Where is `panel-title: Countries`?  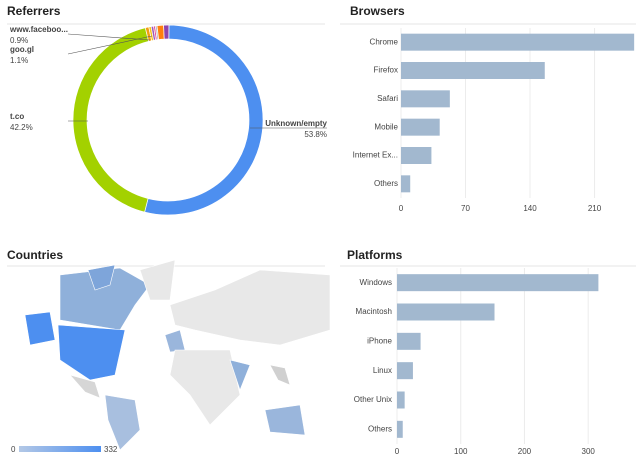 panel-title: Countries is located at coordinates (35, 255).